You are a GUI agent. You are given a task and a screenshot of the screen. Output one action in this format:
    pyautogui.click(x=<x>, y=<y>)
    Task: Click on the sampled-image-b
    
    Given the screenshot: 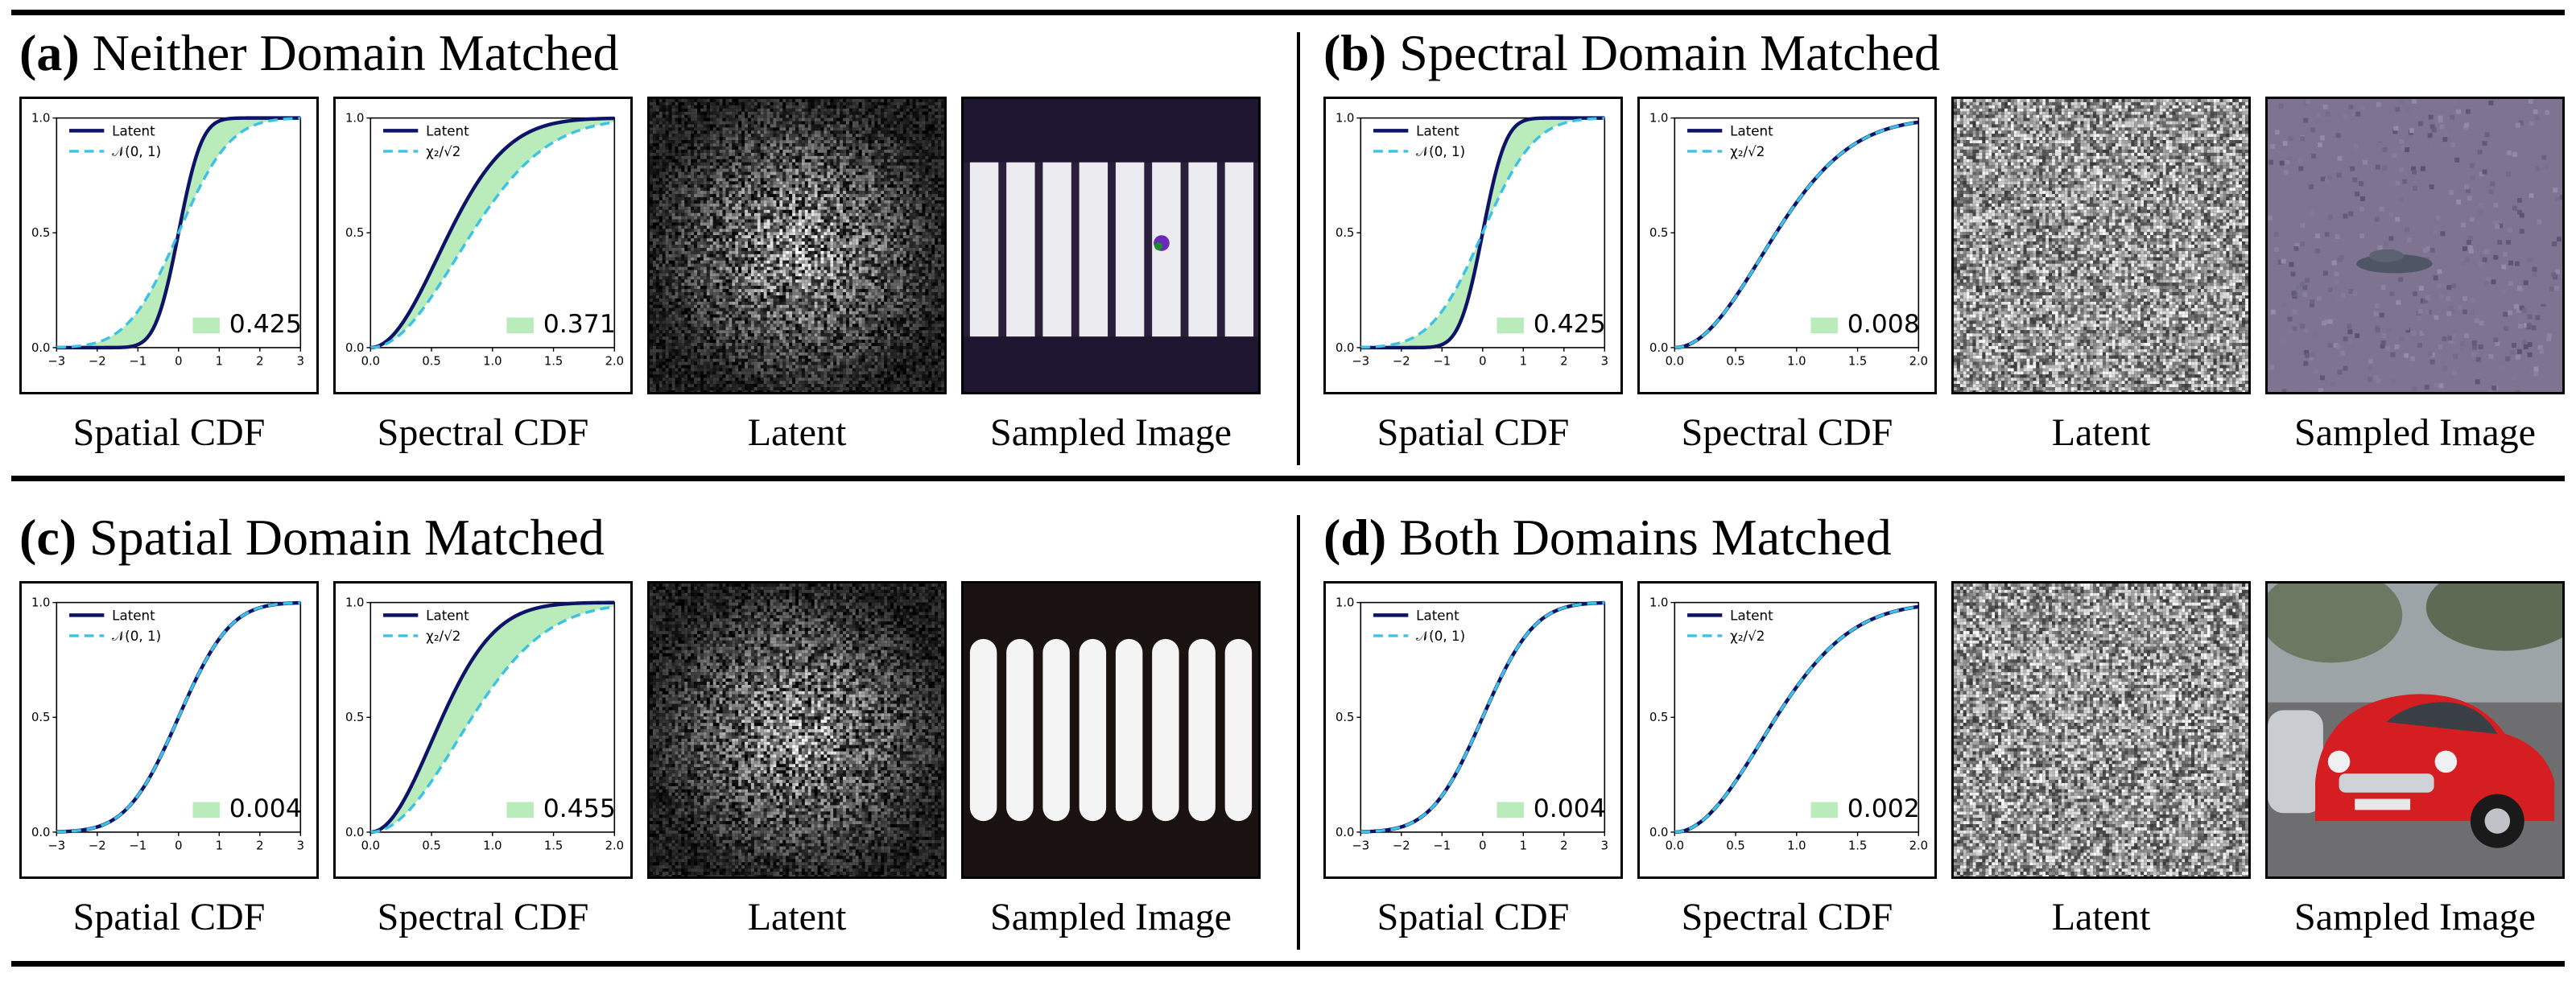 What is the action you would take?
    pyautogui.click(x=2415, y=245)
    